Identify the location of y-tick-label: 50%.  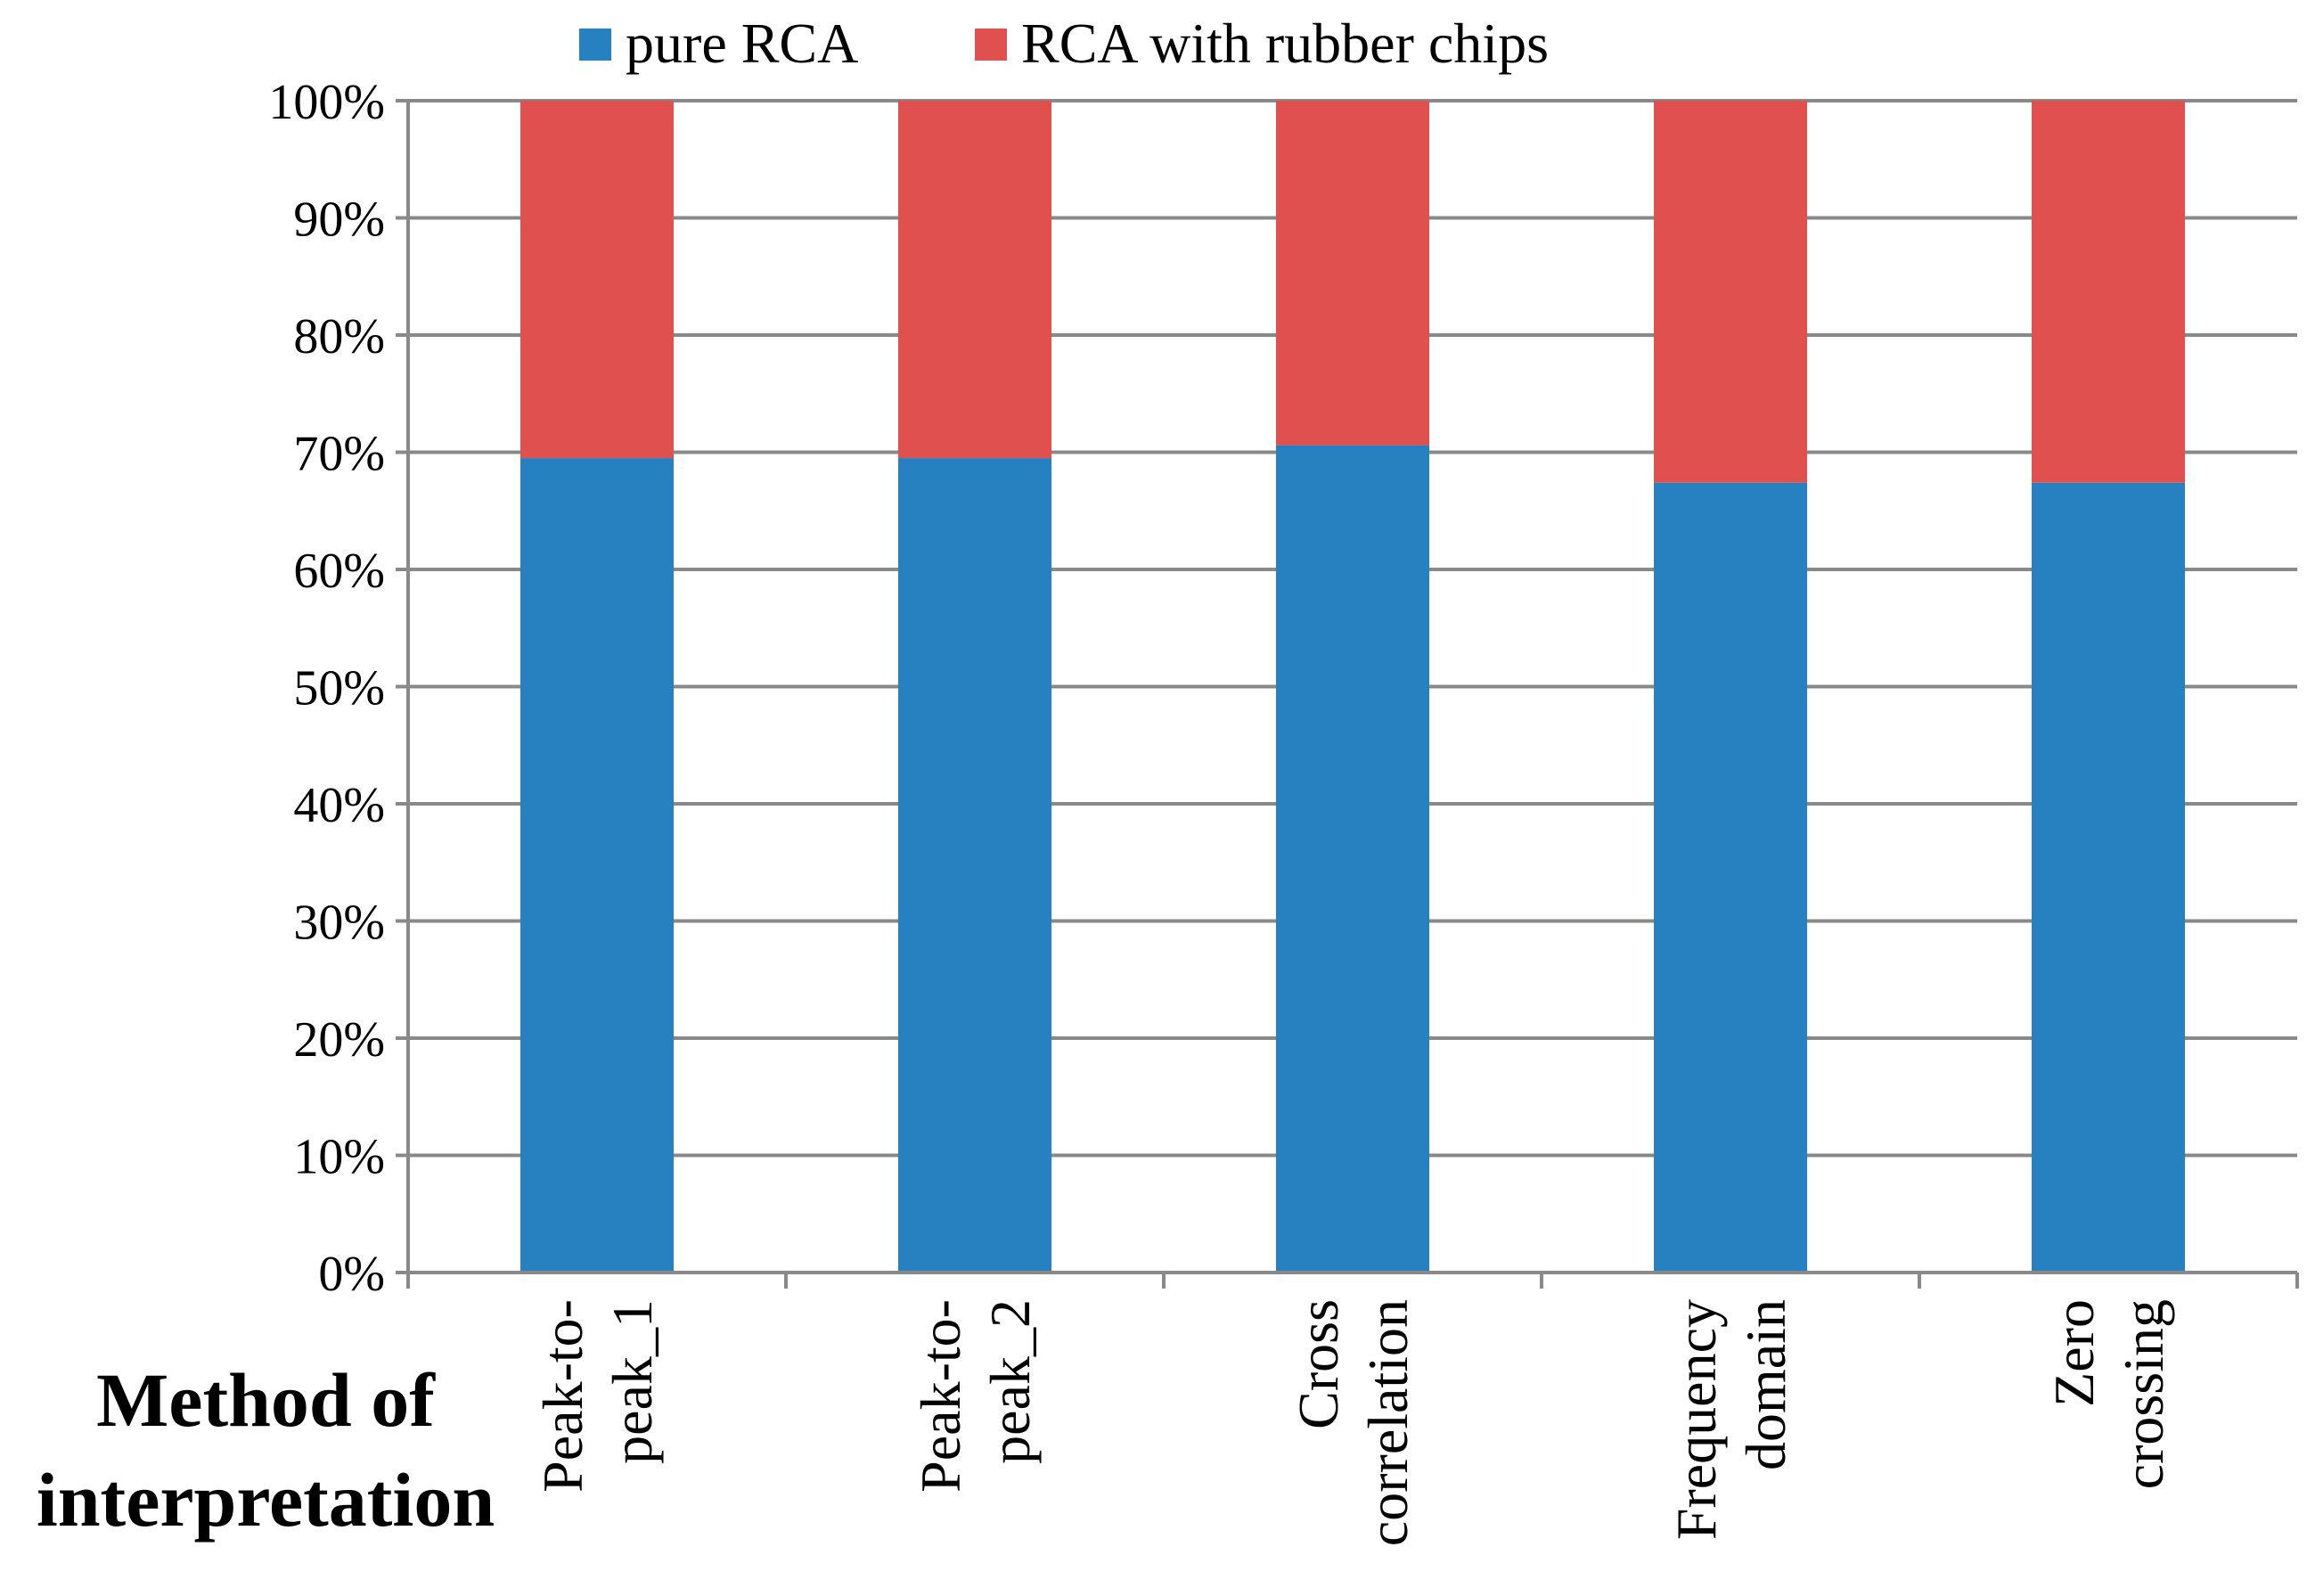
(339, 688).